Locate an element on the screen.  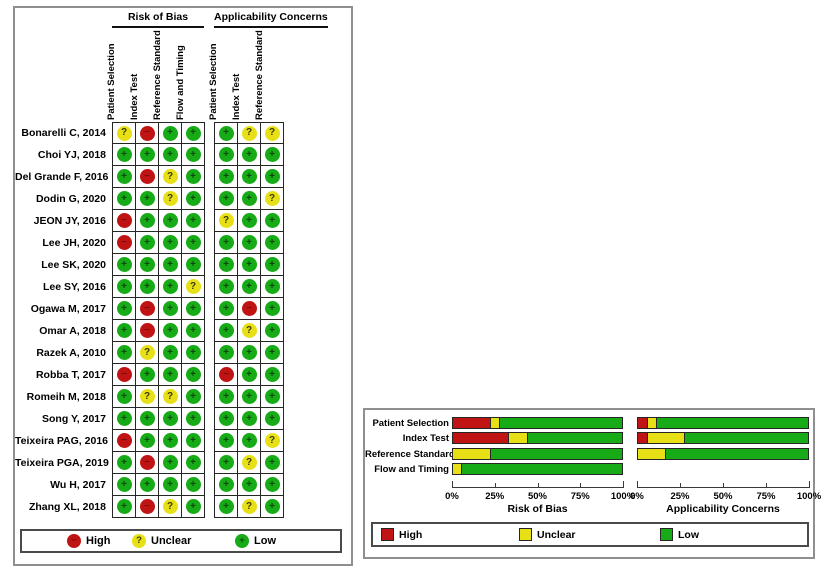
study-row: JEON JY, 2016− + + +? + + is located at coordinates (183, 221).